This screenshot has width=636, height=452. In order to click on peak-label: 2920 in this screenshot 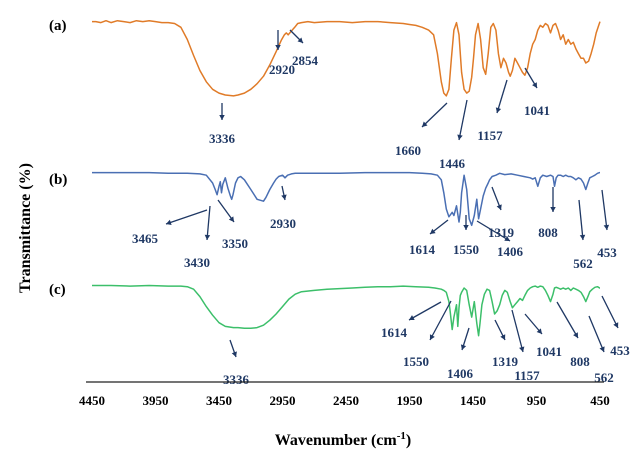, I will do `click(282, 69)`.